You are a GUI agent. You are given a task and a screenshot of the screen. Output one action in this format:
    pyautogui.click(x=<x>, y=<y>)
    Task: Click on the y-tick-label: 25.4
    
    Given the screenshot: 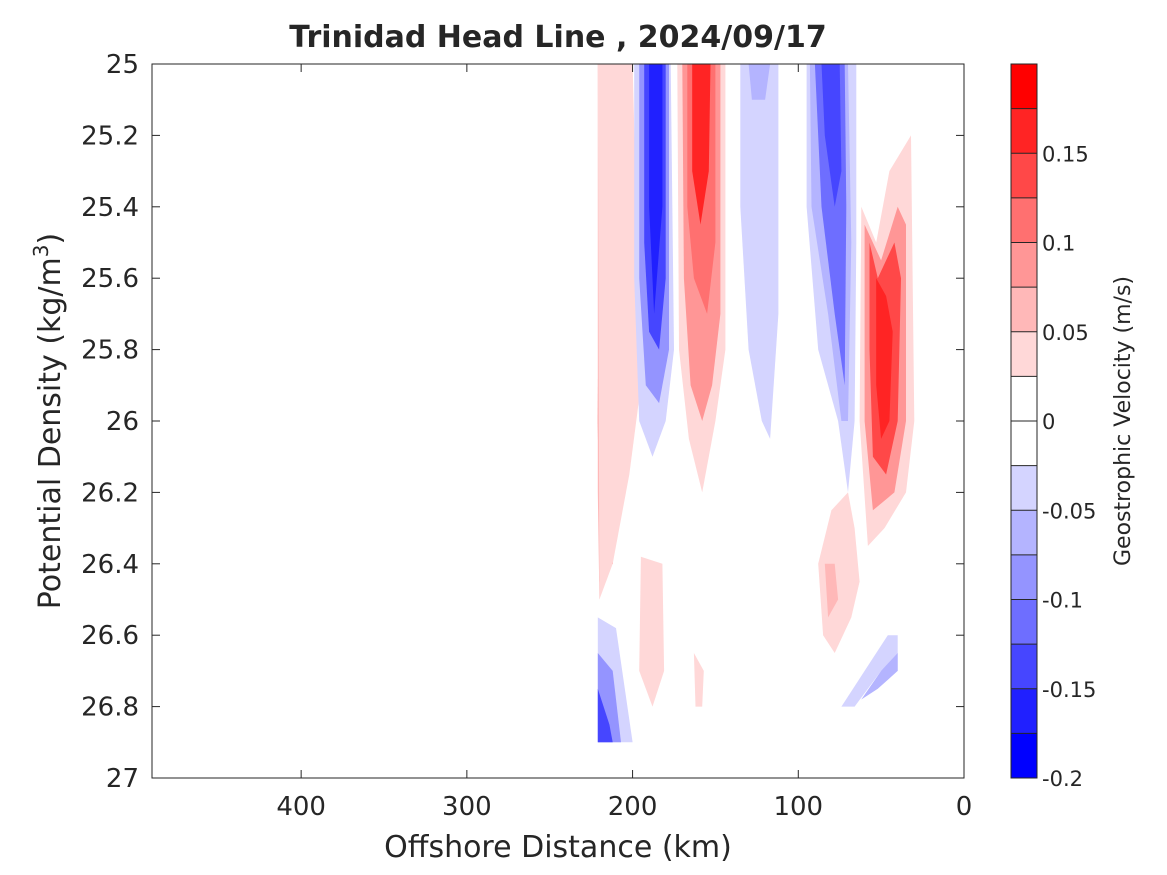 What is the action you would take?
    pyautogui.click(x=110, y=208)
    